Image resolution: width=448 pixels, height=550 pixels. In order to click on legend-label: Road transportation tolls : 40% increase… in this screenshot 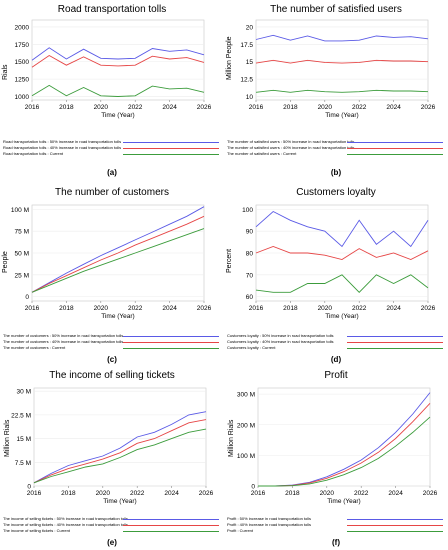, I will do `click(62, 147)`.